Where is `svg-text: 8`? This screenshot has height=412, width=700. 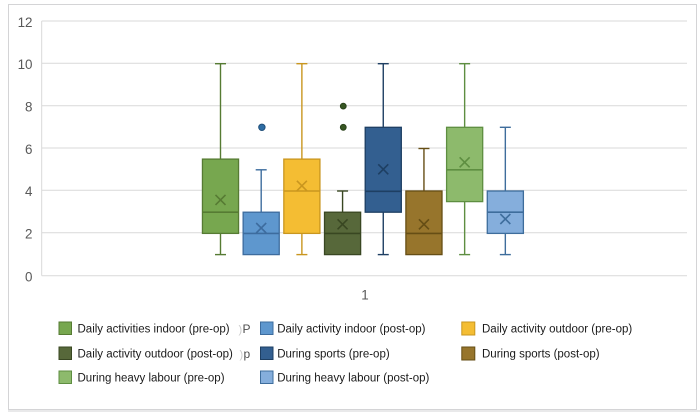 svg-text: 8 is located at coordinates (28, 107).